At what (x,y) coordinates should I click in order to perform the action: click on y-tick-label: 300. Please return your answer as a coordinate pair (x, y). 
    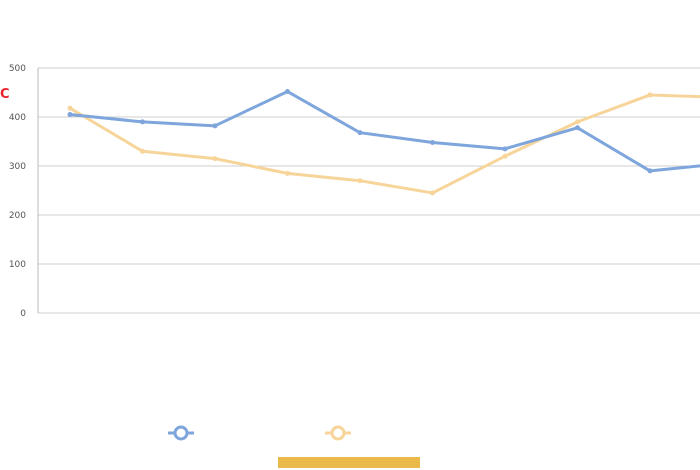
    Looking at the image, I should click on (17, 167).